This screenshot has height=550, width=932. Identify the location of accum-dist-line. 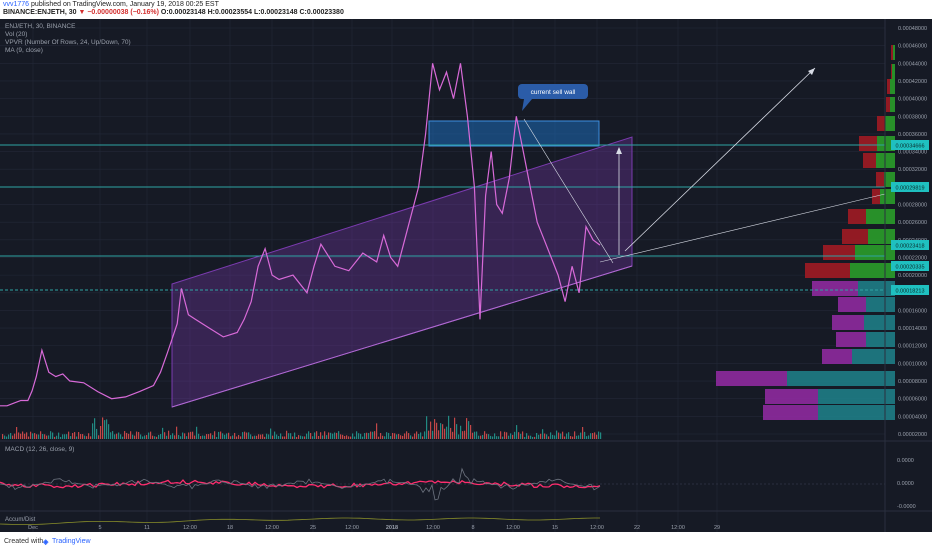
(300, 521).